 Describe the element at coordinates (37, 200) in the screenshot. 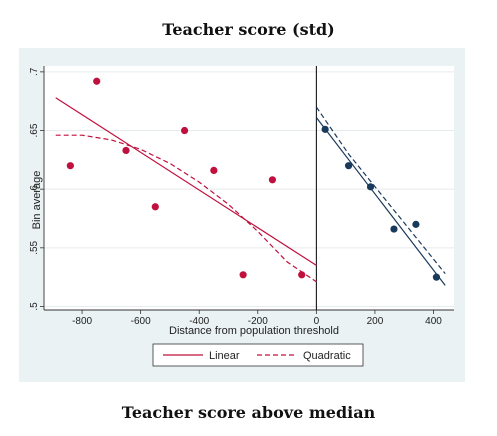

I see `y-axis-label: Bin average` at that location.